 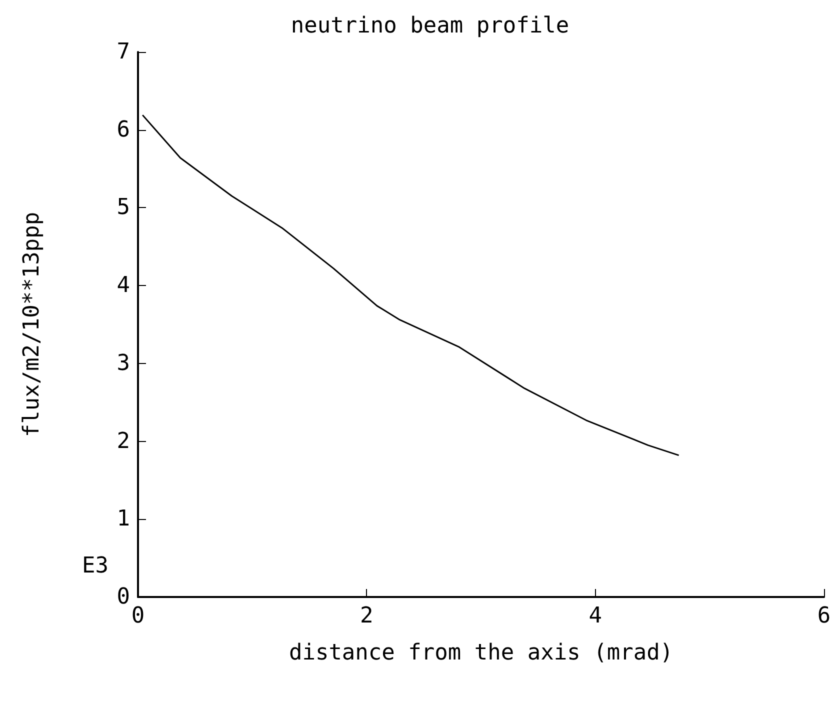 What do you see at coordinates (595, 616) in the screenshot?
I see `x-tick-label: 4` at bounding box center [595, 616].